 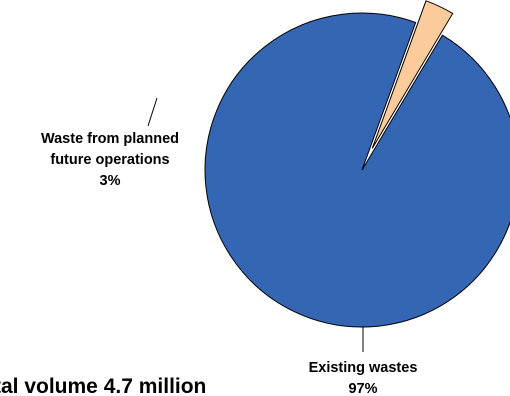 I want to click on slice-label-existing-wastes: Existing wastes, so click(x=363, y=368).